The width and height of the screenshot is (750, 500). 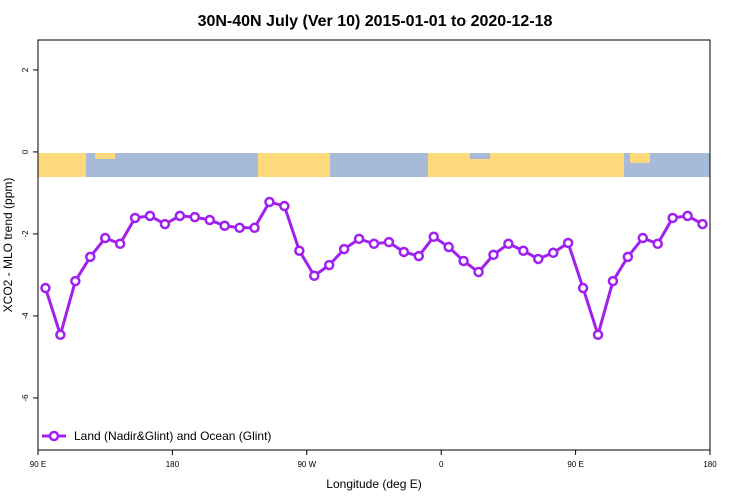 What do you see at coordinates (25, 234) in the screenshot?
I see `y-tick-label: -2` at bounding box center [25, 234].